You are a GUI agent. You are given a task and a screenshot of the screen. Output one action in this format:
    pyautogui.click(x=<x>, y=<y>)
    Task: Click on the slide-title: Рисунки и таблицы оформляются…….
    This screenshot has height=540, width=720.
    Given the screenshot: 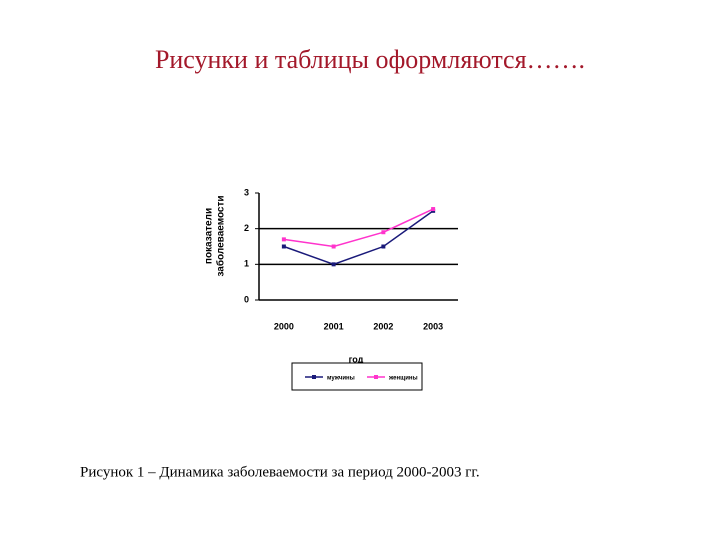 What is the action you would take?
    pyautogui.click(x=370, y=59)
    